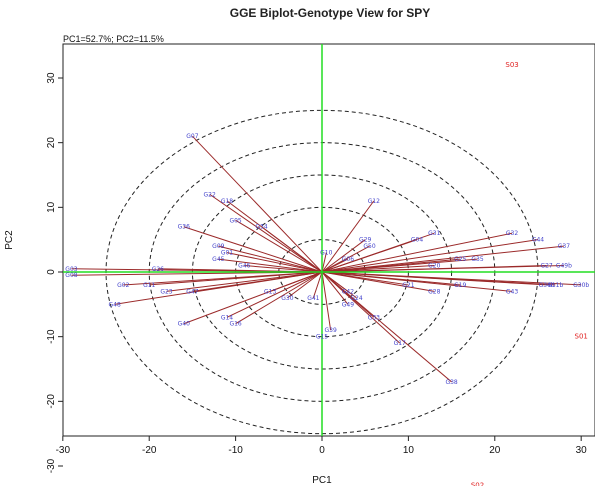  Describe the element at coordinates (149, 450) in the screenshot. I see `x-tick-label: -20` at that location.